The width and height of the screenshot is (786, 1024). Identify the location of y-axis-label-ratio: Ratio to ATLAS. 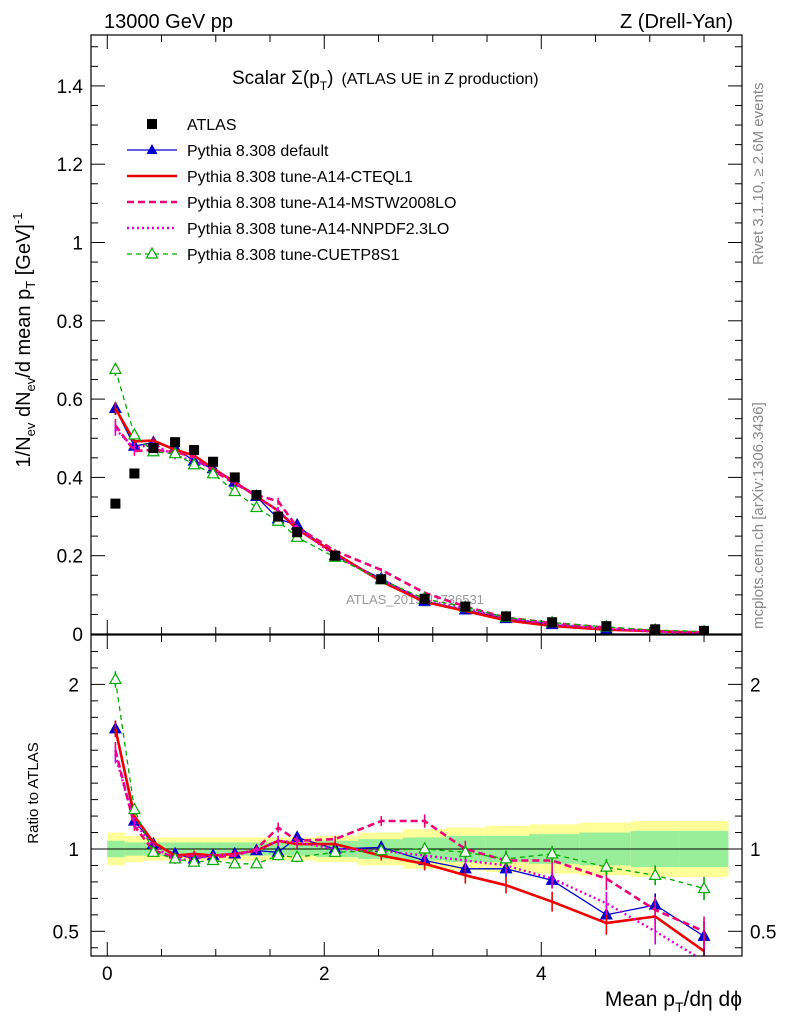
(33, 792).